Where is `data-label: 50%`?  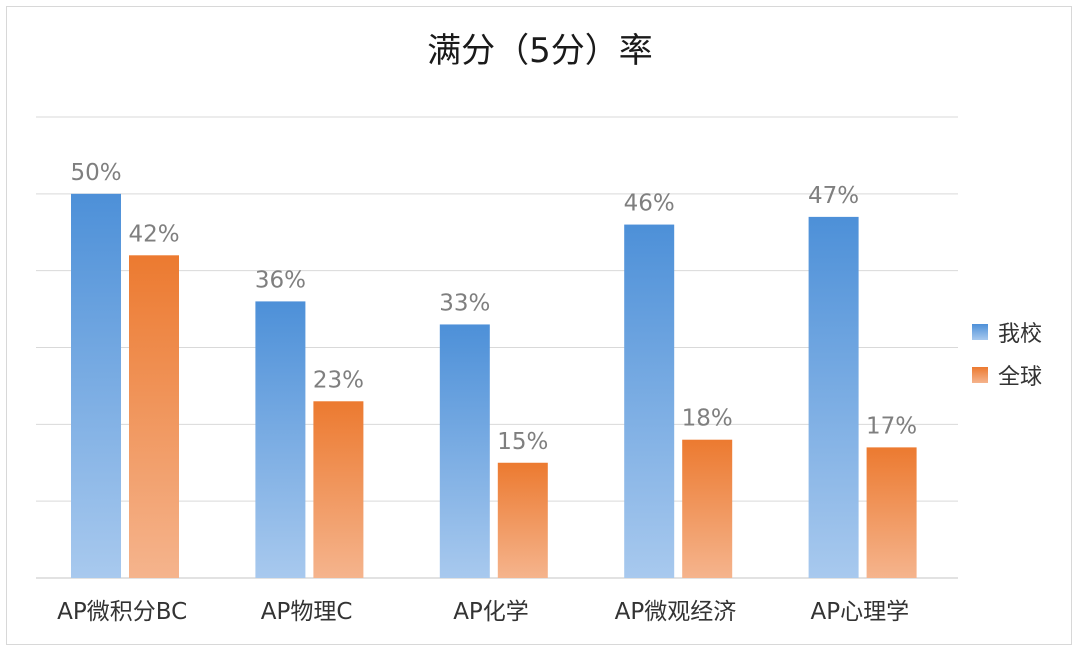
data-label: 50% is located at coordinates (95, 173).